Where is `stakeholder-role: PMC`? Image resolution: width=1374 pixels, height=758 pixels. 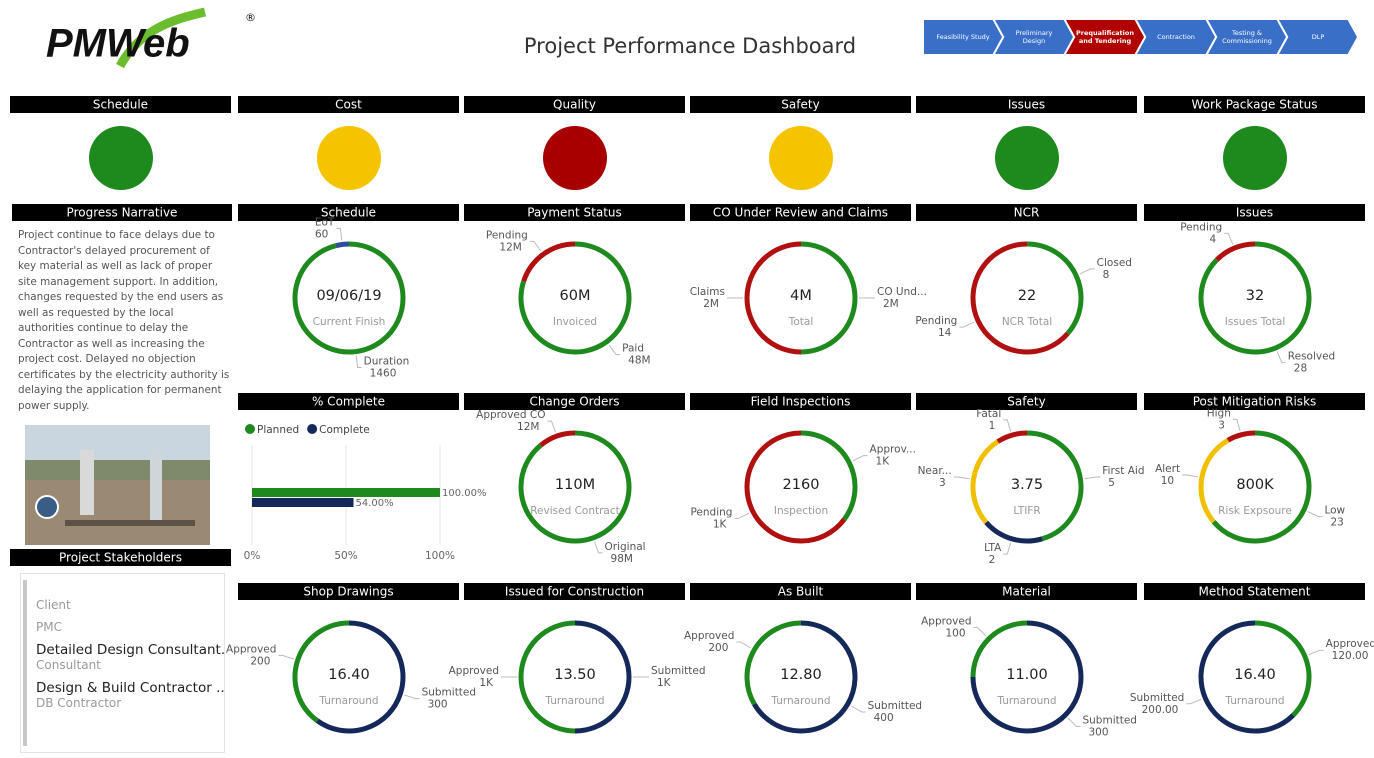 stakeholder-role: PMC is located at coordinates (49, 627).